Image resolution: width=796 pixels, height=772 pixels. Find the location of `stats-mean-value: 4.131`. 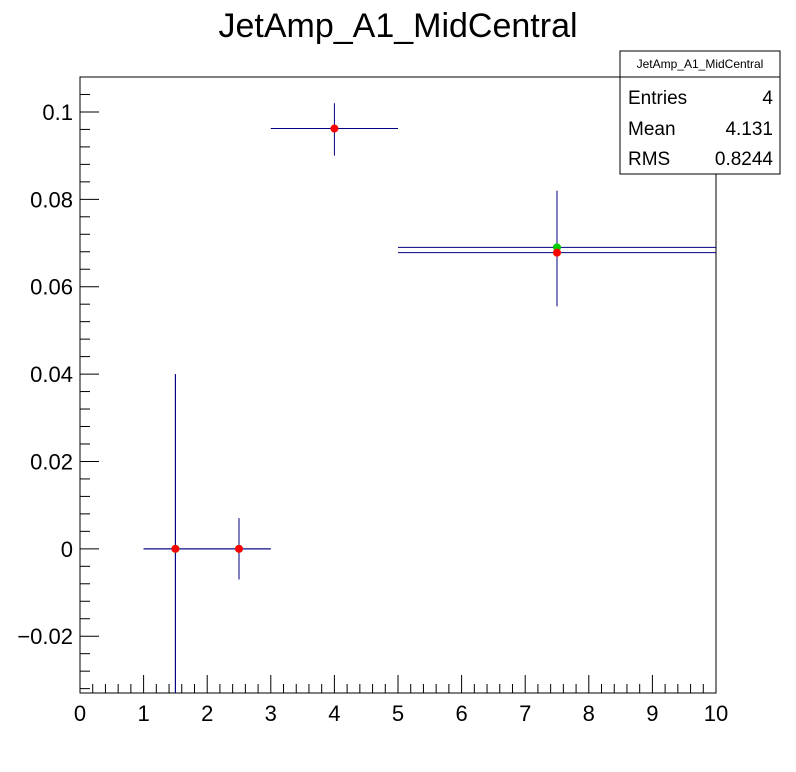

stats-mean-value: 4.131 is located at coordinates (749, 129).